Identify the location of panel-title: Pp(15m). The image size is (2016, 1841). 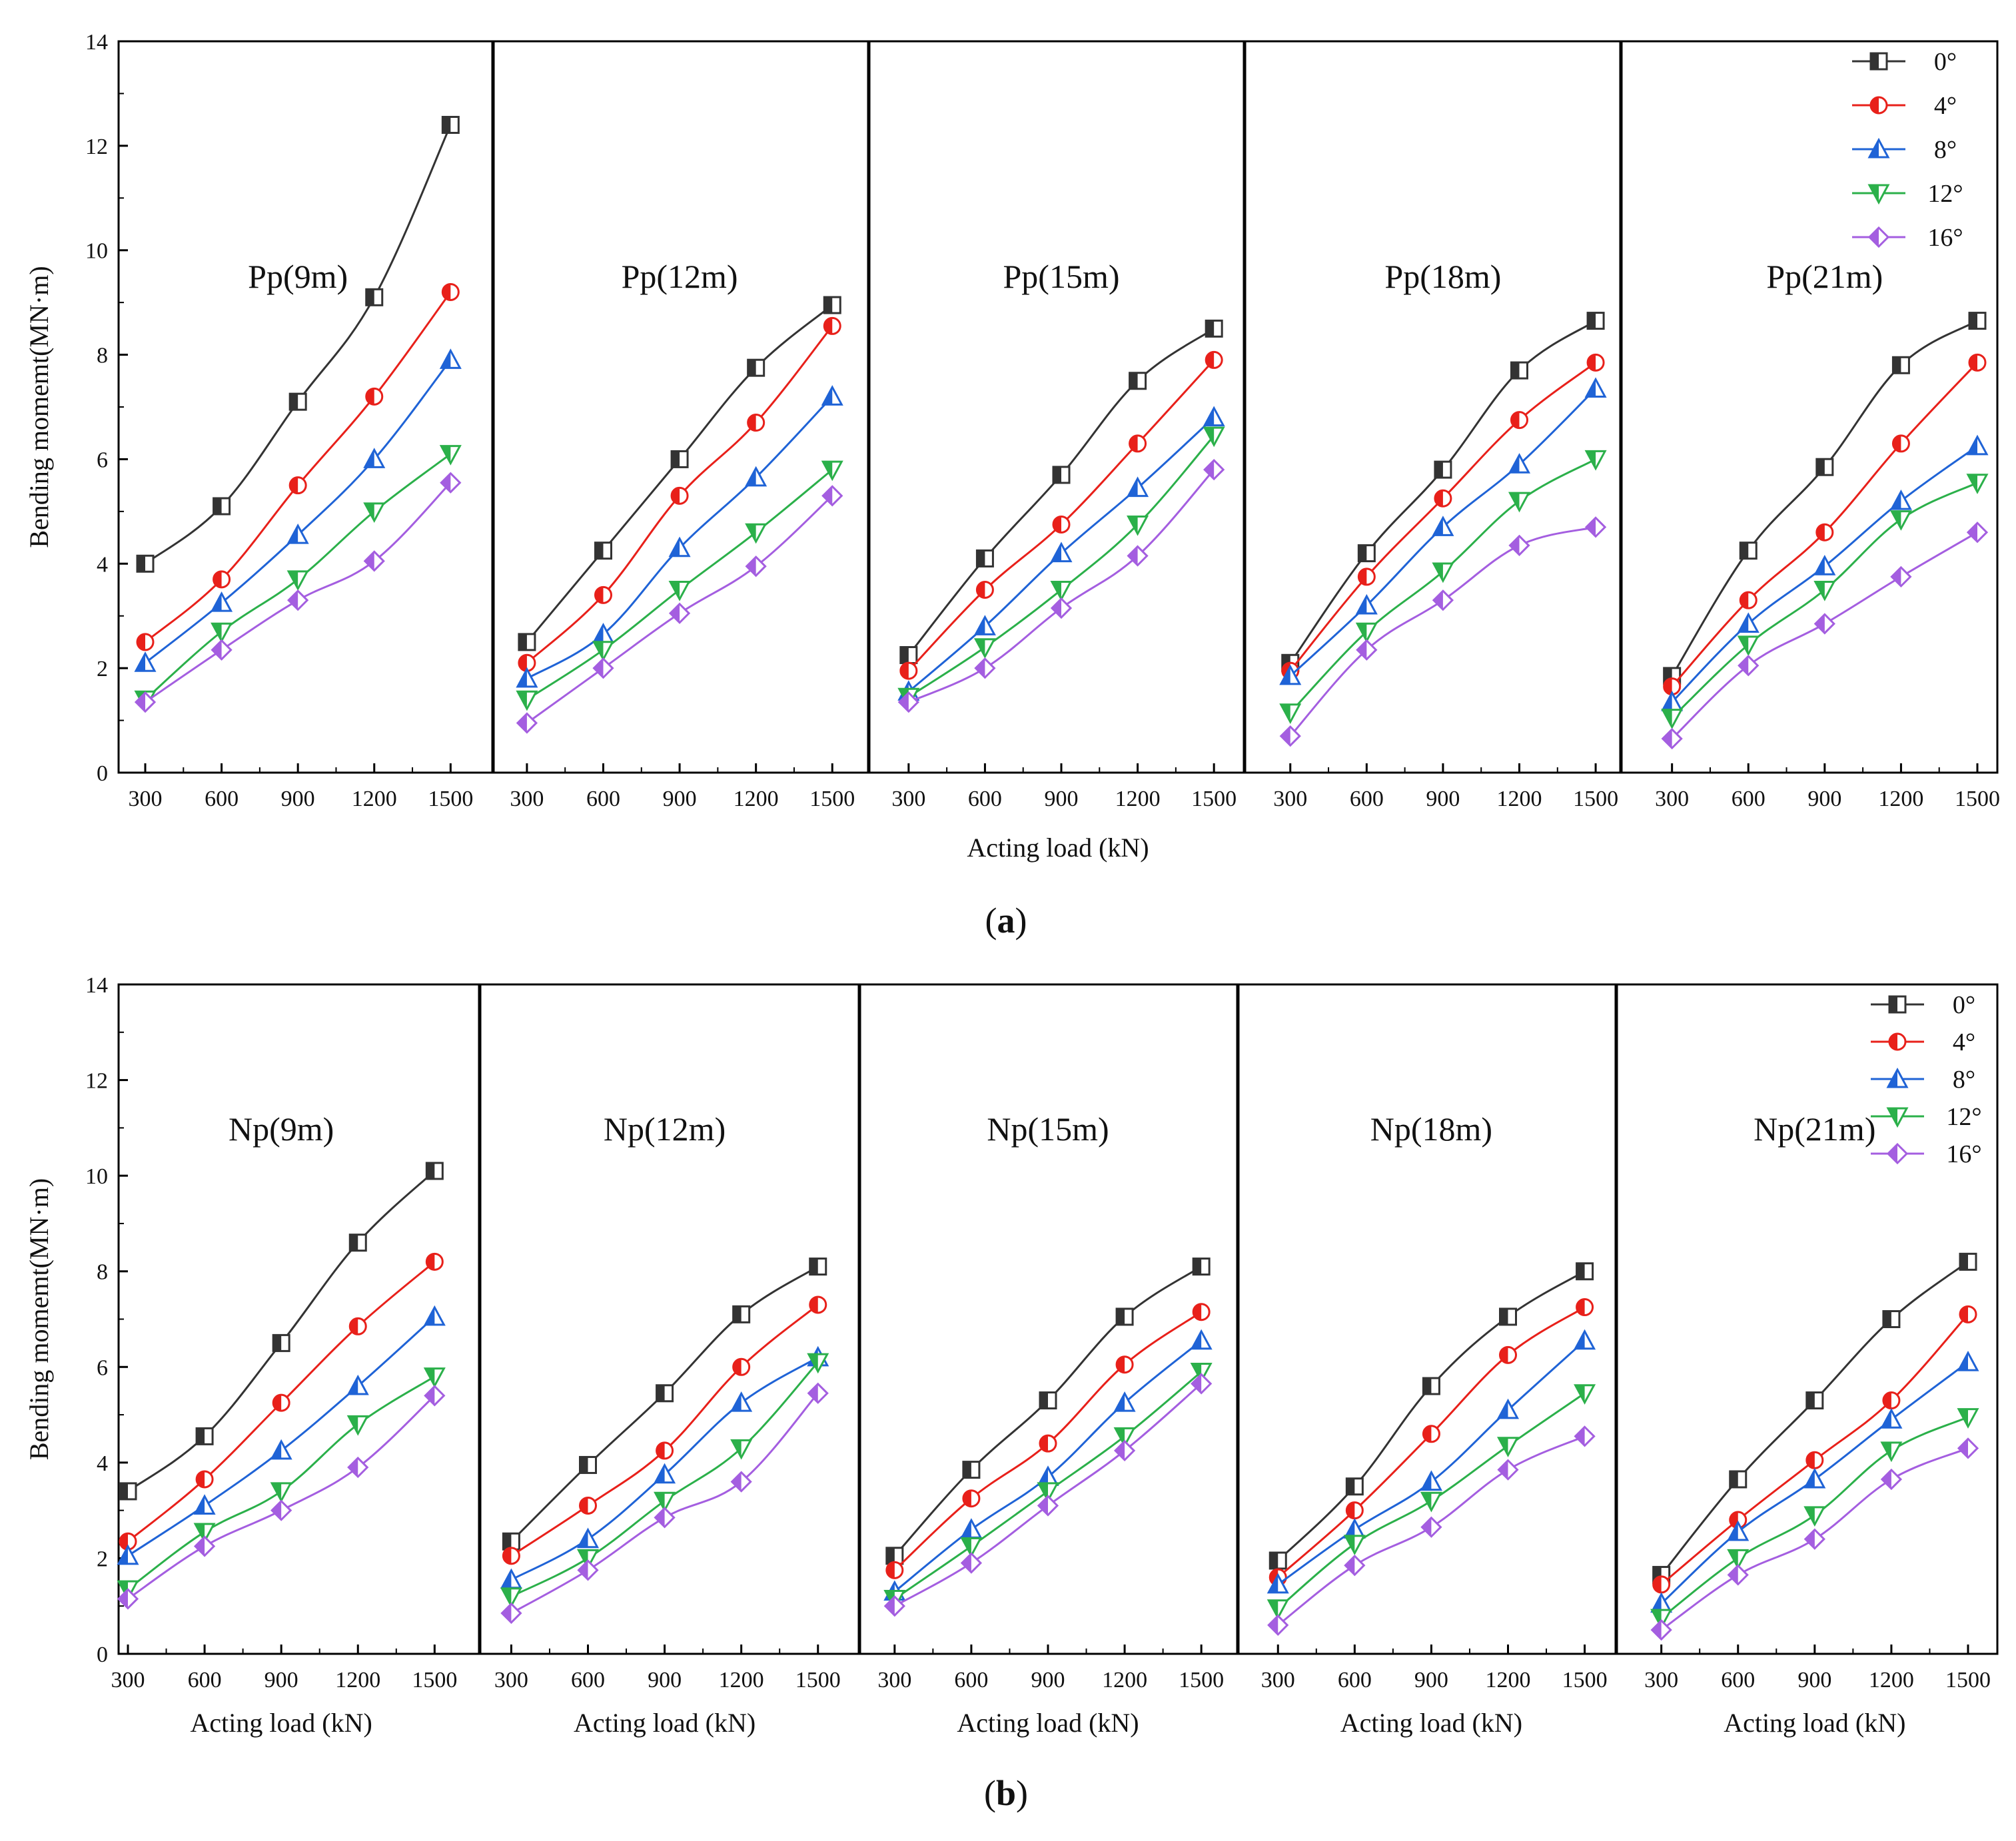
(1061, 276).